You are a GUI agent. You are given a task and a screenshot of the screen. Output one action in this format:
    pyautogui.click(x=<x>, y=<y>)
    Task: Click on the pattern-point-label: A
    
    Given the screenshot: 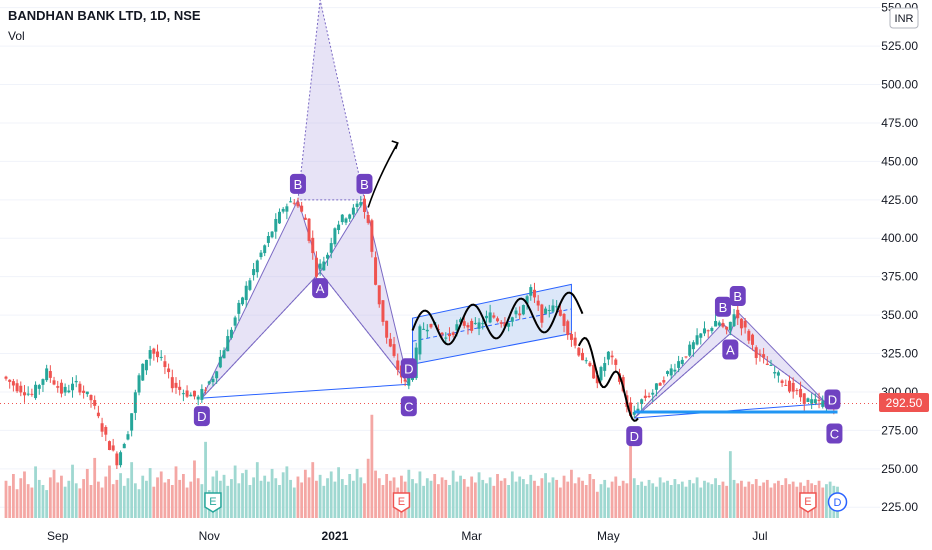 What is the action you would take?
    pyautogui.click(x=730, y=350)
    